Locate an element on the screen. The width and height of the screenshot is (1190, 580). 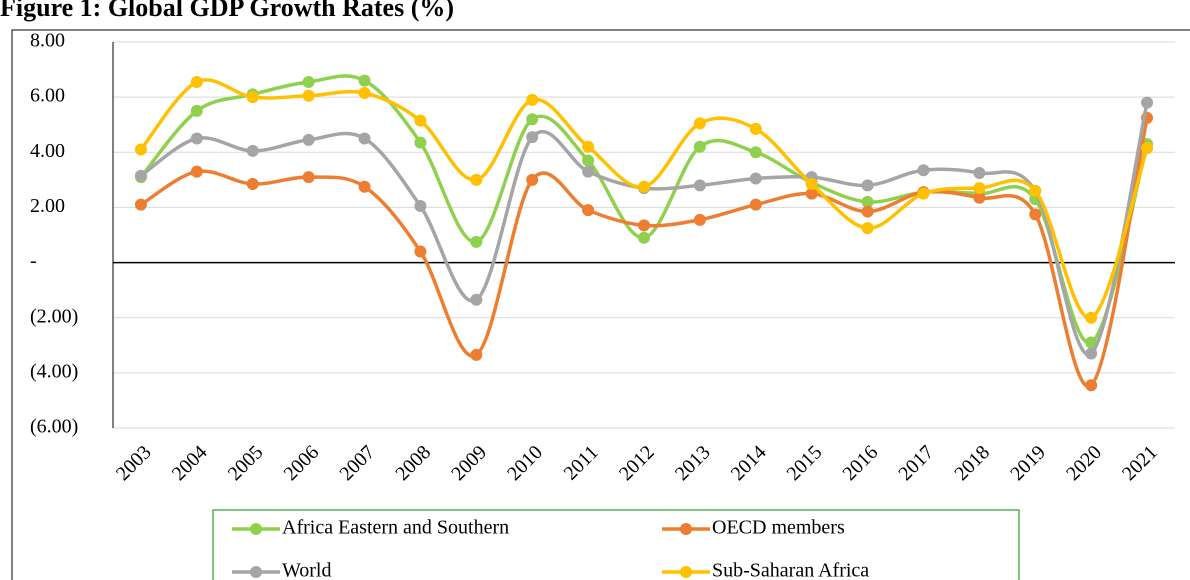
x-tick-label: 2015 is located at coordinates (805, 463).